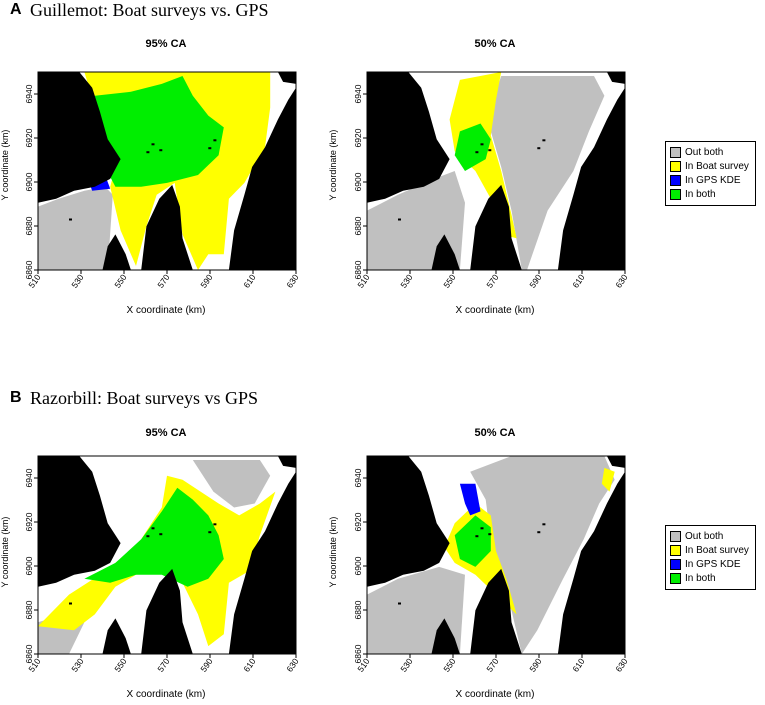 The image size is (765, 705). What do you see at coordinates (29, 521) in the screenshot?
I see `plot-b95-ytick-label-3: 6920` at bounding box center [29, 521].